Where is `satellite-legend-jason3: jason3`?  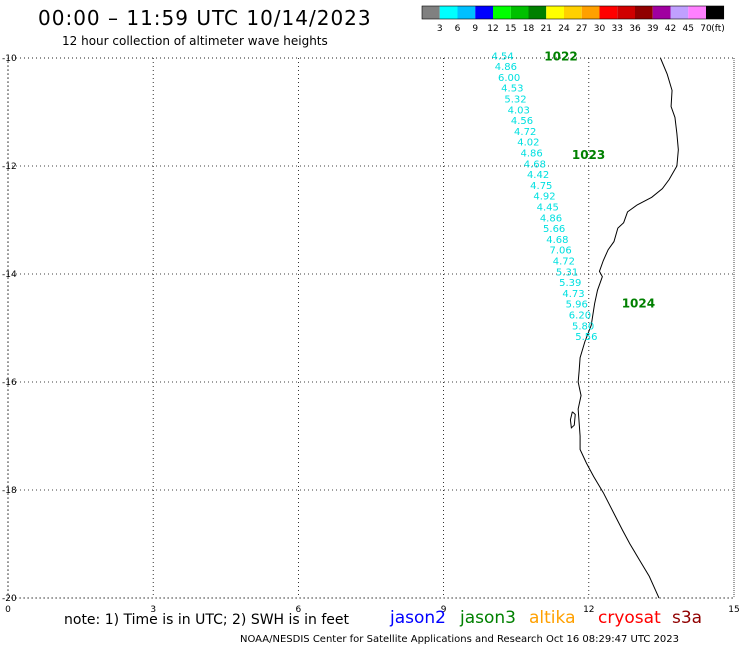
satellite-legend-jason3: jason3 is located at coordinates (488, 618).